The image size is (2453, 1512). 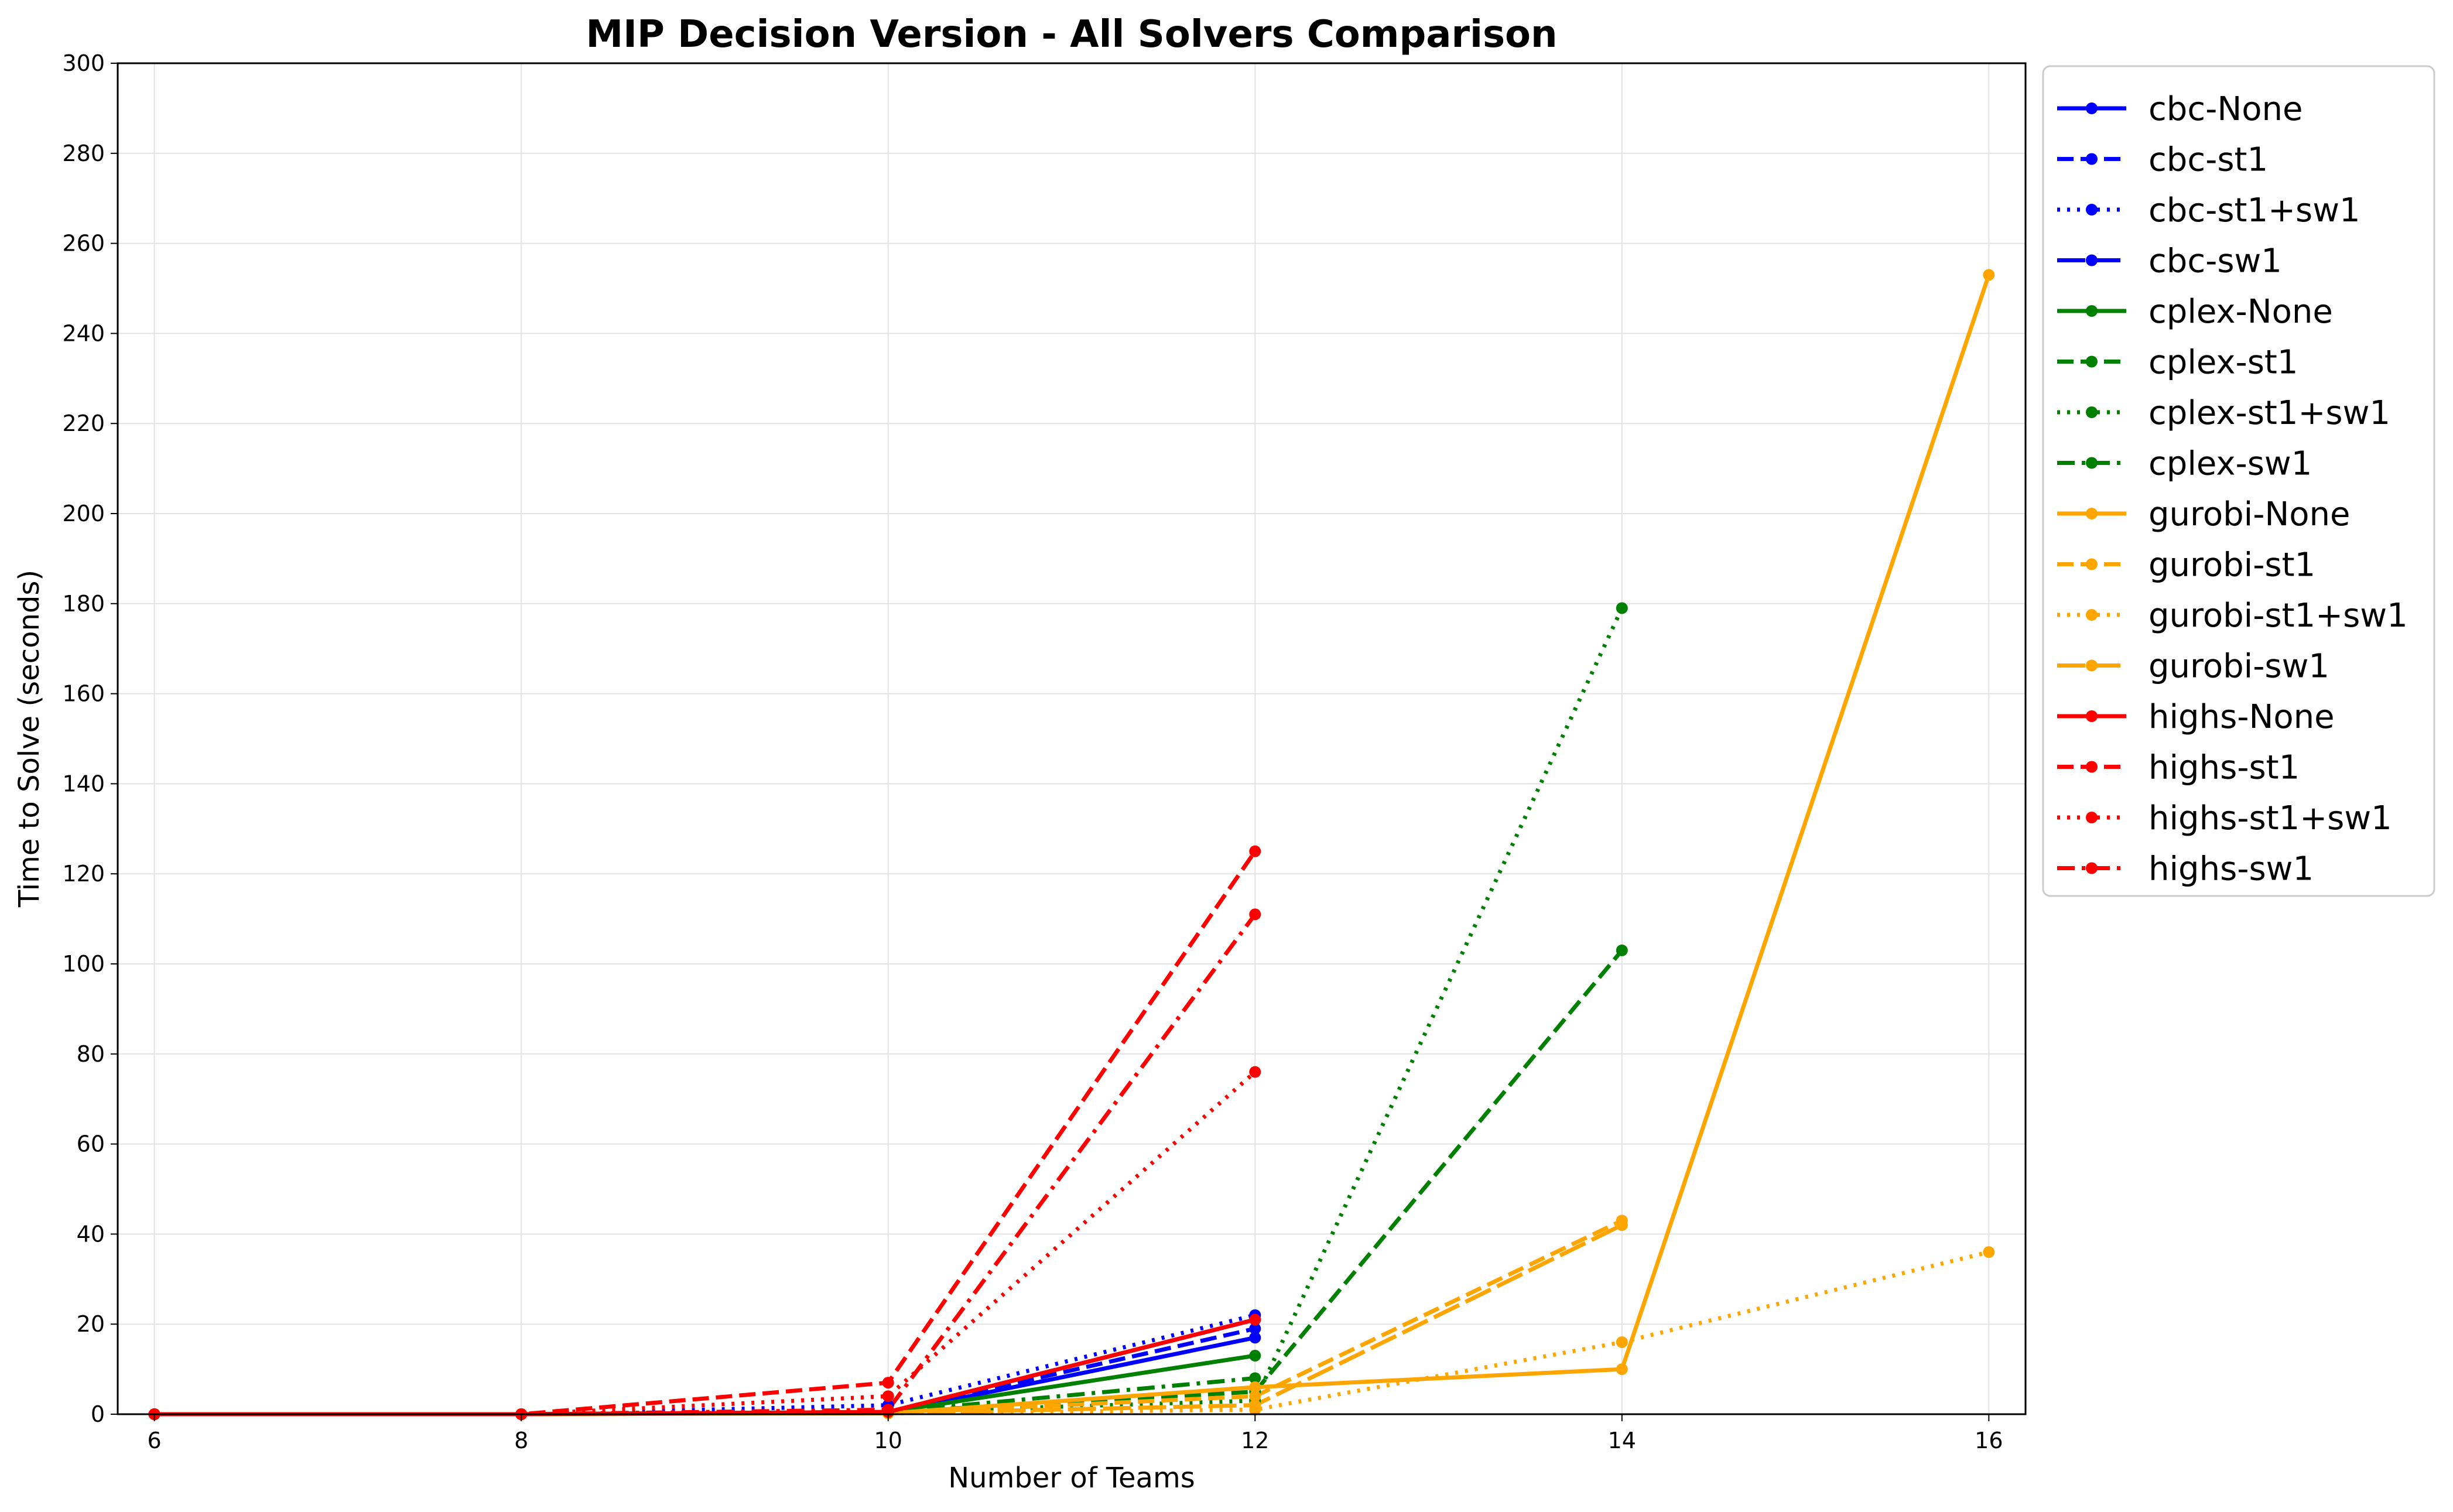 I want to click on y-tick-label: 80, so click(x=91, y=1054).